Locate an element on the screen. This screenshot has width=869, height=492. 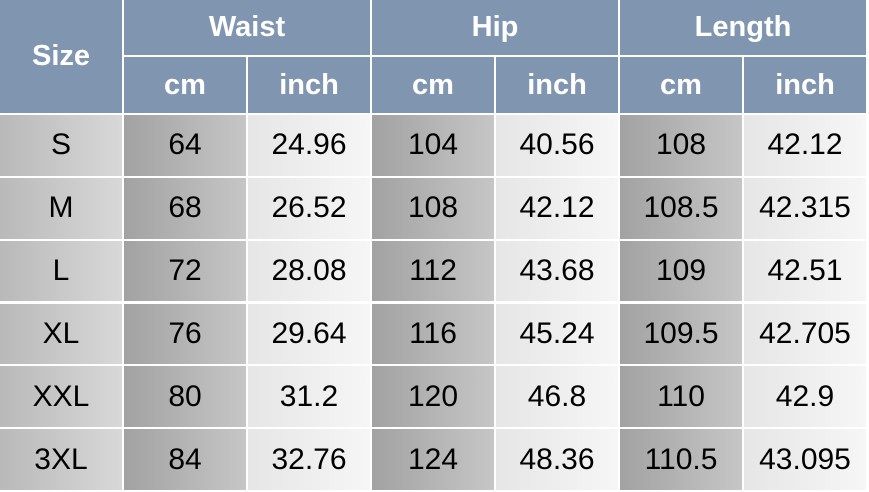
inch-value: 24.96 is located at coordinates (309, 145).